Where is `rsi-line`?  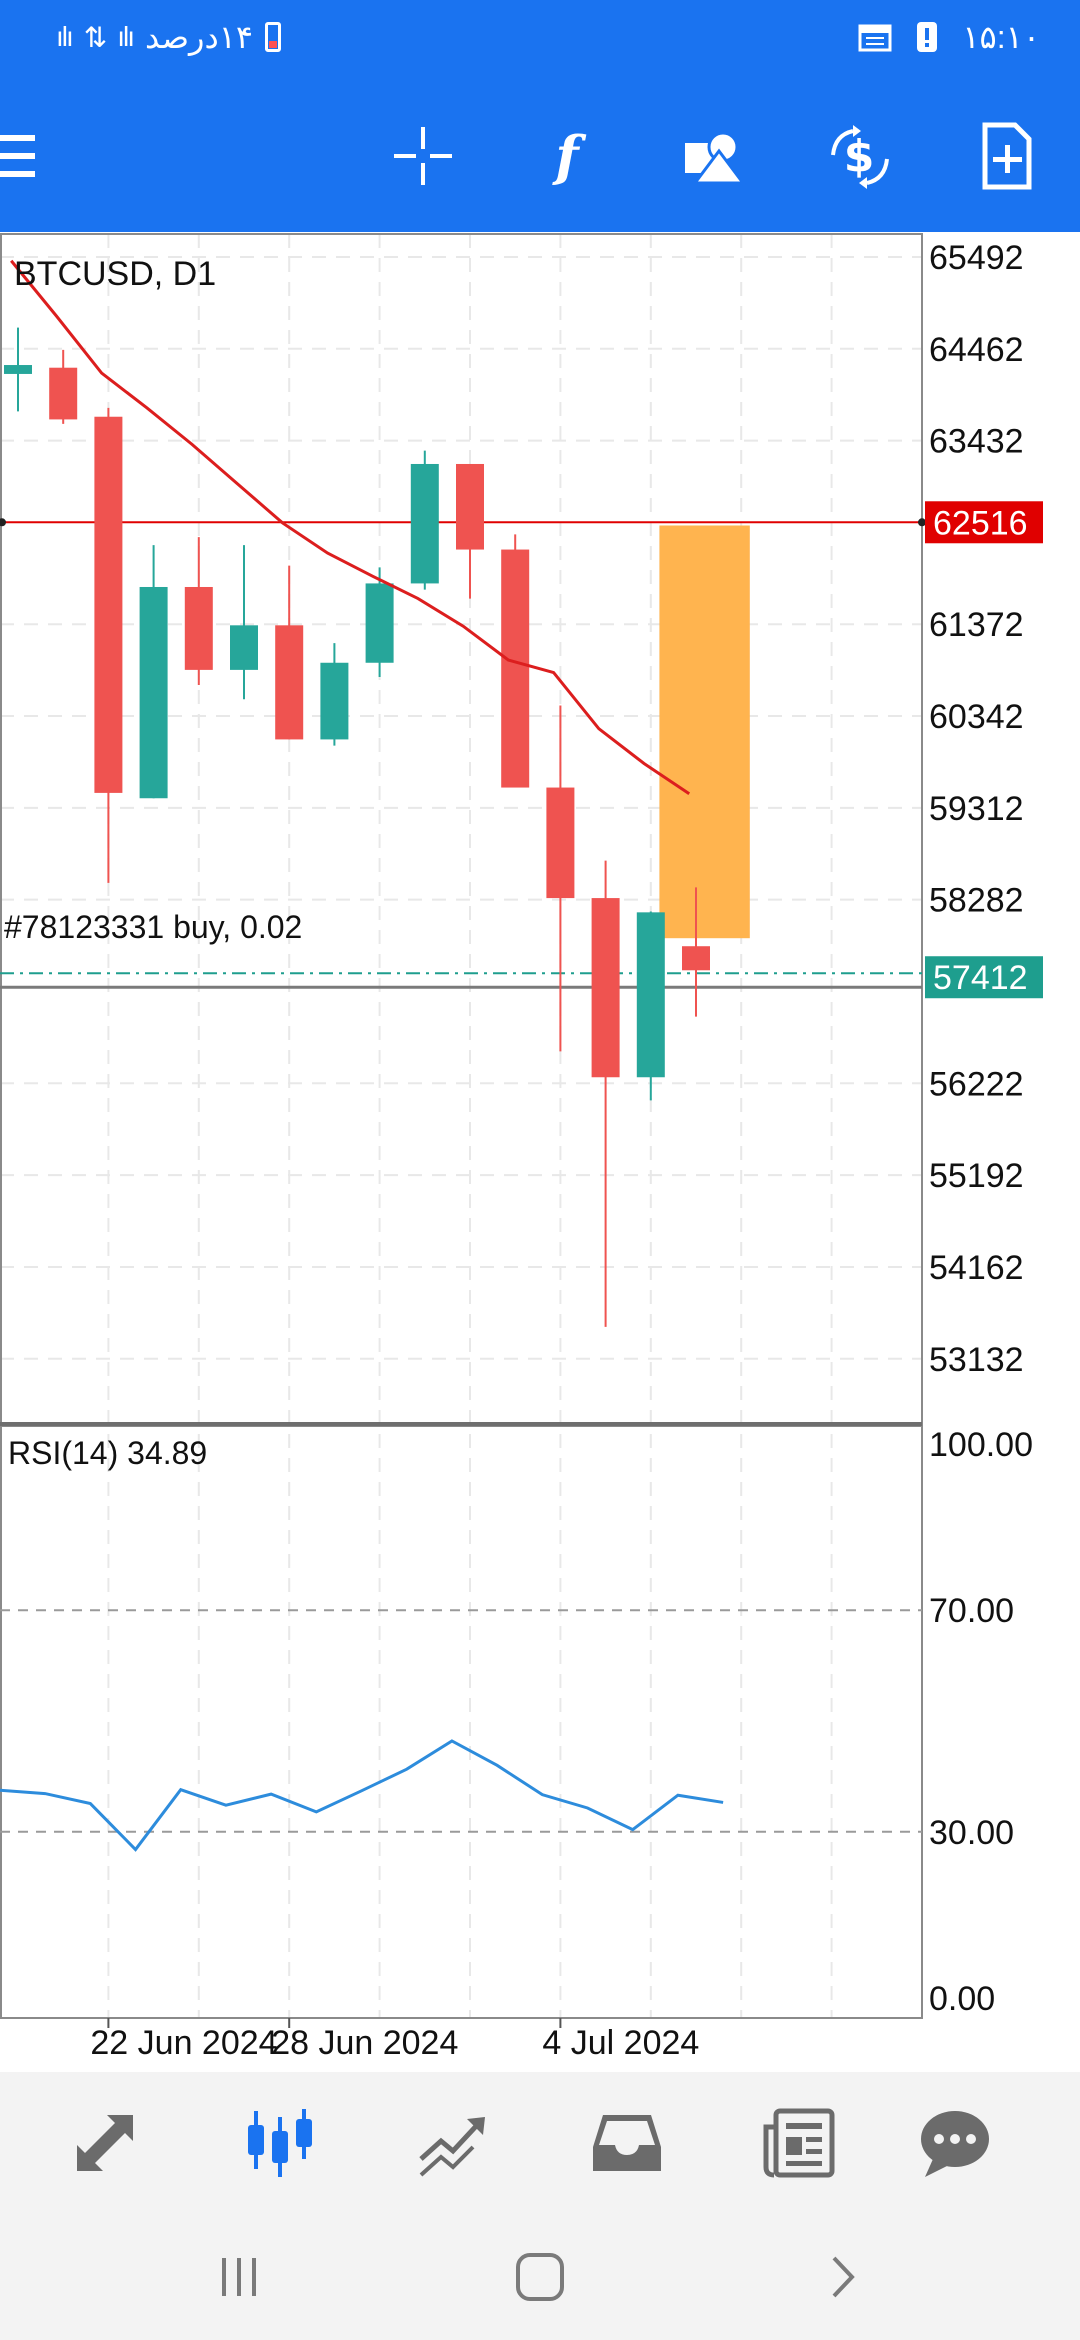
rsi-line is located at coordinates (362, 1795).